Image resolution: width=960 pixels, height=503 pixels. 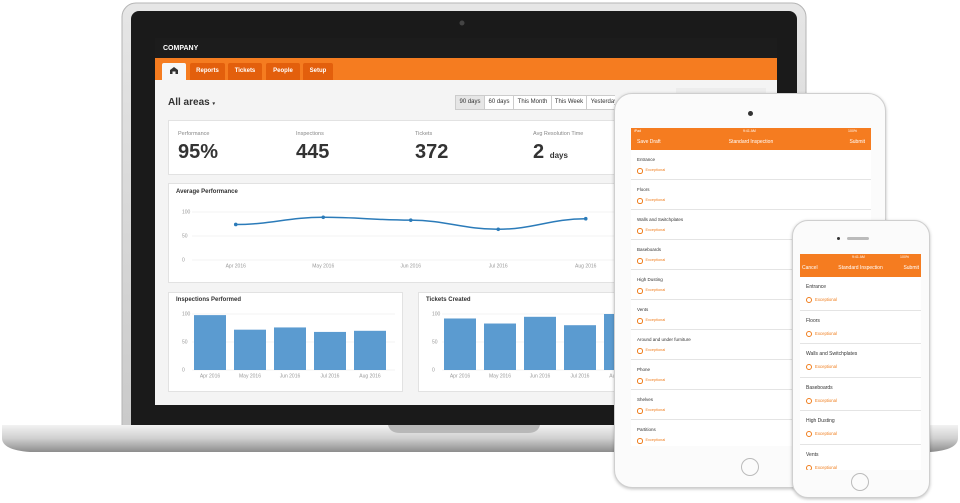 What do you see at coordinates (580, 376) in the screenshot?
I see `x-tick-label: Jul 2016` at bounding box center [580, 376].